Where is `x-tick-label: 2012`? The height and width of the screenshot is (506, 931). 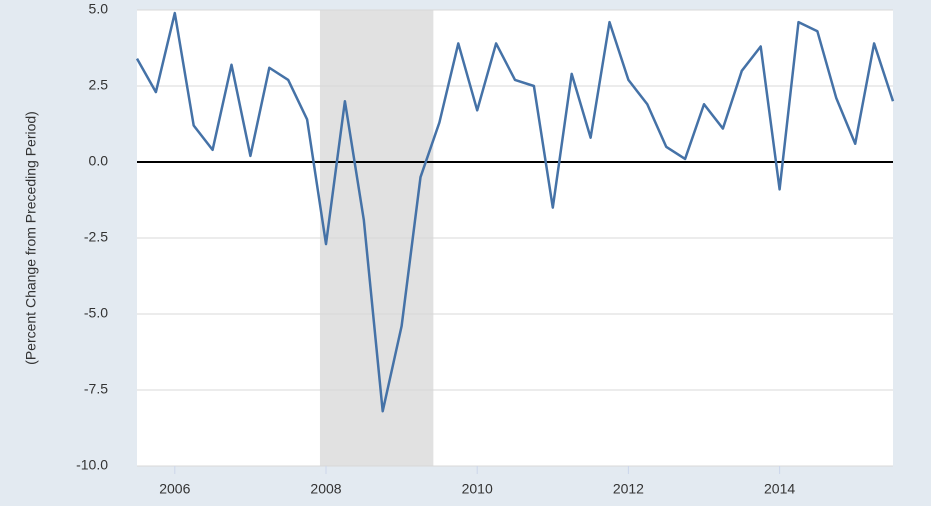
x-tick-label: 2012 is located at coordinates (628, 489).